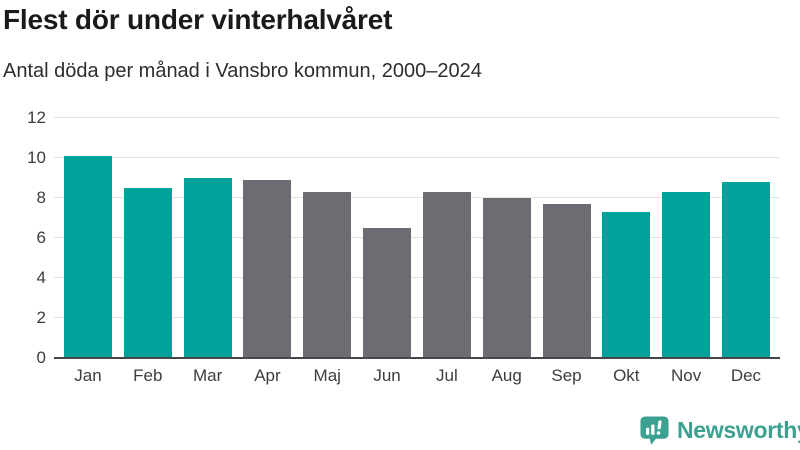  I want to click on x-axis-label-jun: Jun, so click(387, 375).